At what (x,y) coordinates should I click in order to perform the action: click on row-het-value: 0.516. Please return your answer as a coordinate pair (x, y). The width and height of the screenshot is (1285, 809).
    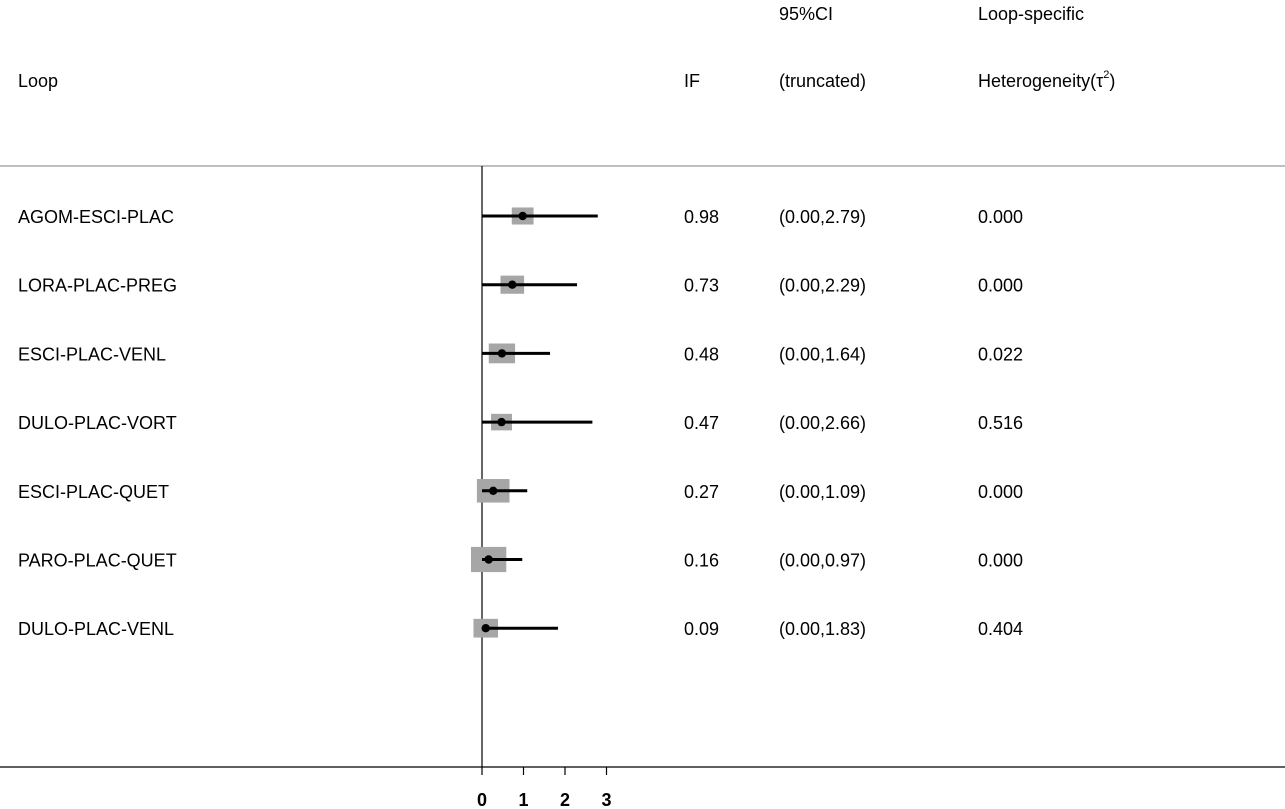
    Looking at the image, I should click on (1000, 423).